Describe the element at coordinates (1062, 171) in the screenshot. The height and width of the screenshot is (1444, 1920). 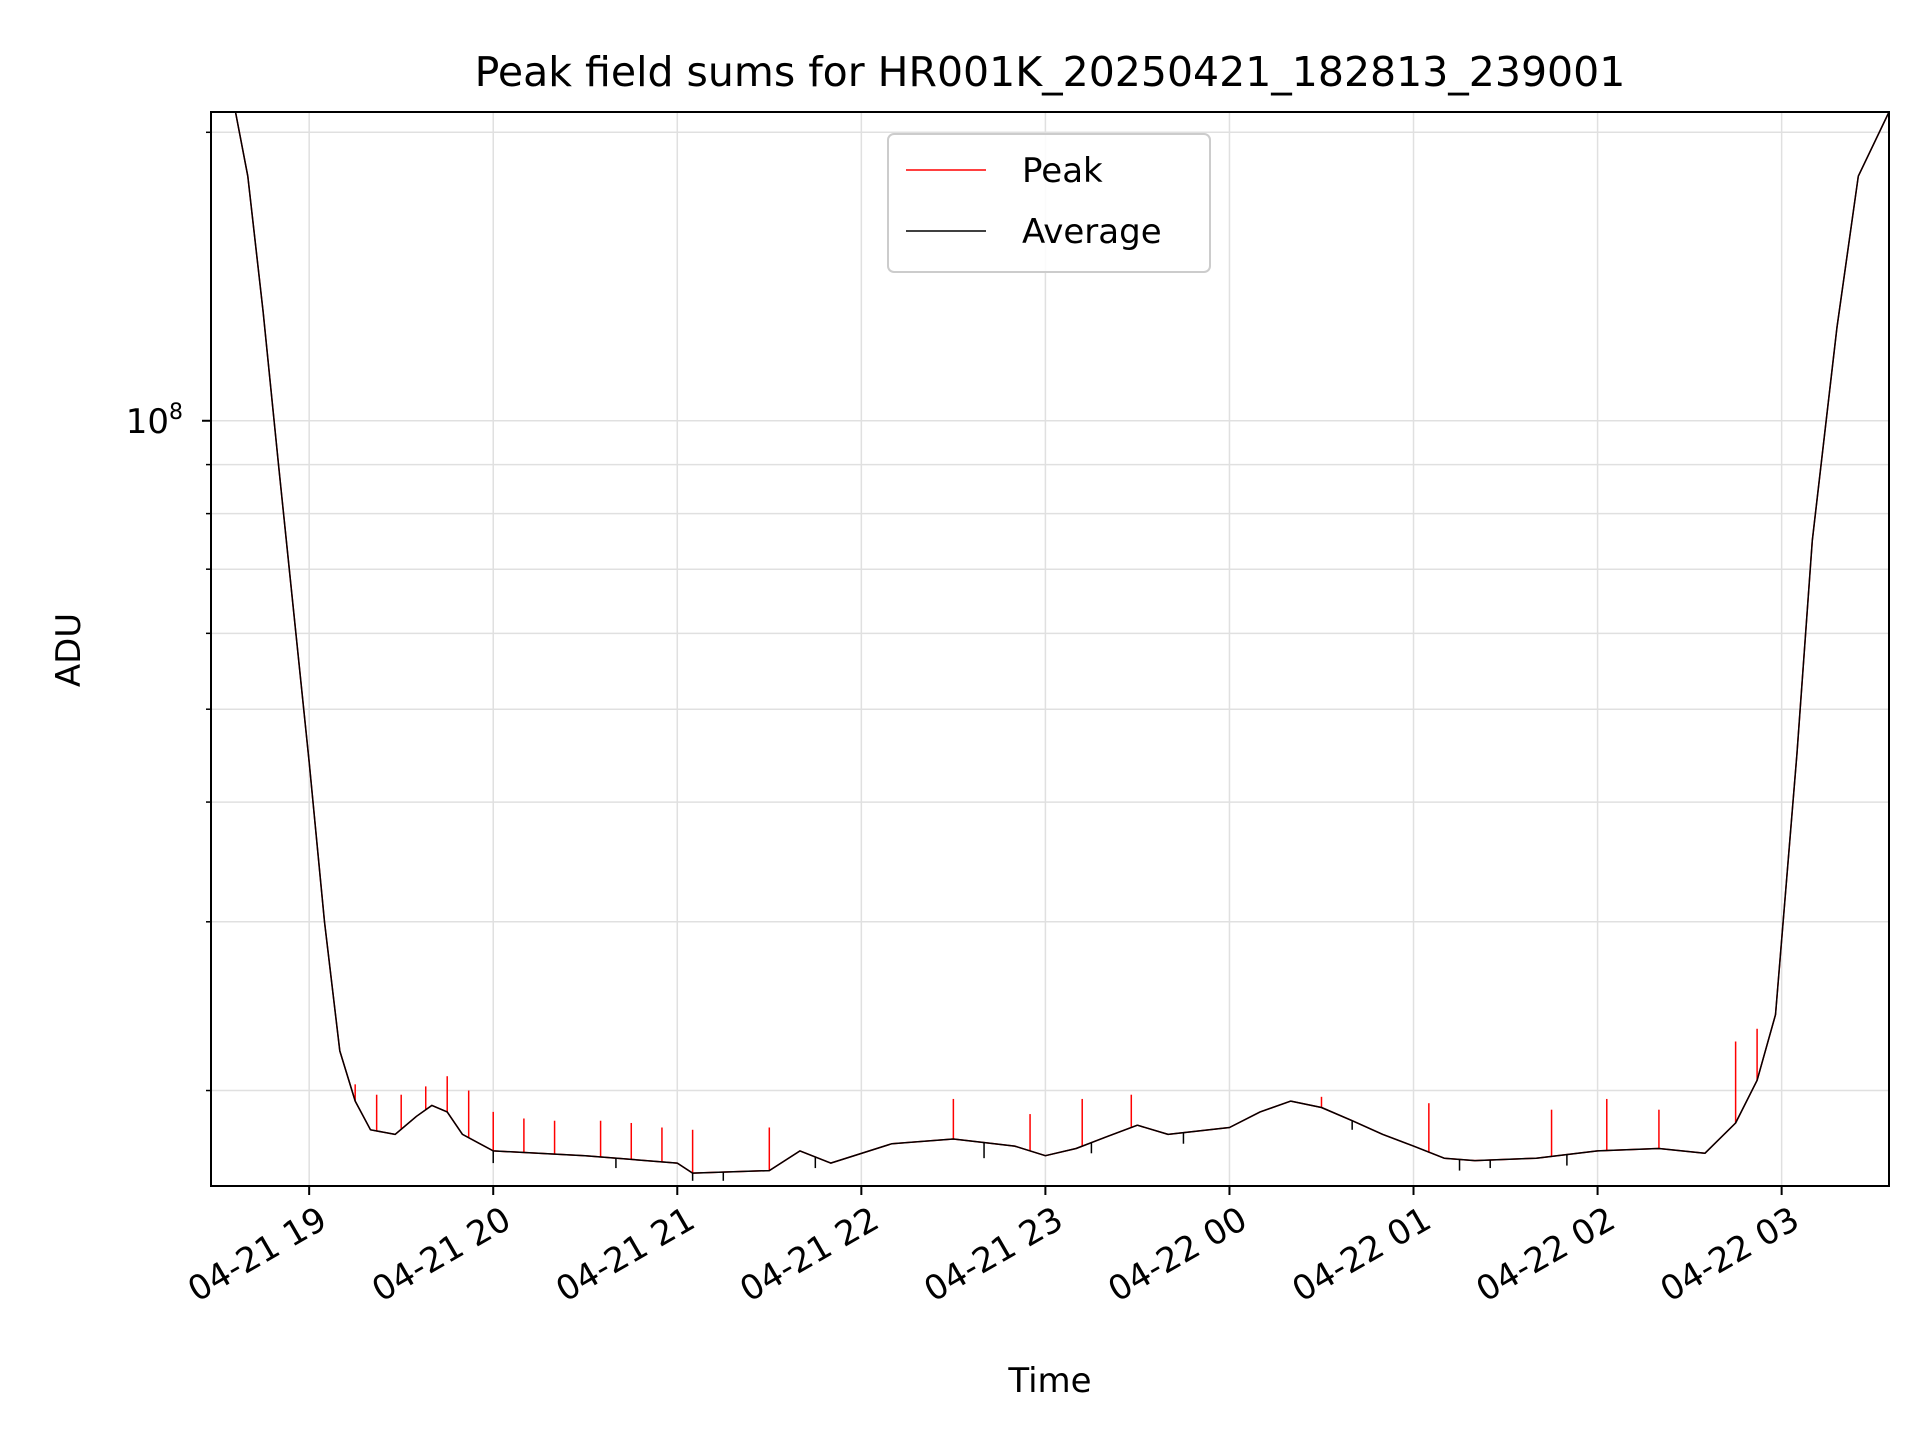
I see `legend-label-peak: Peak` at that location.